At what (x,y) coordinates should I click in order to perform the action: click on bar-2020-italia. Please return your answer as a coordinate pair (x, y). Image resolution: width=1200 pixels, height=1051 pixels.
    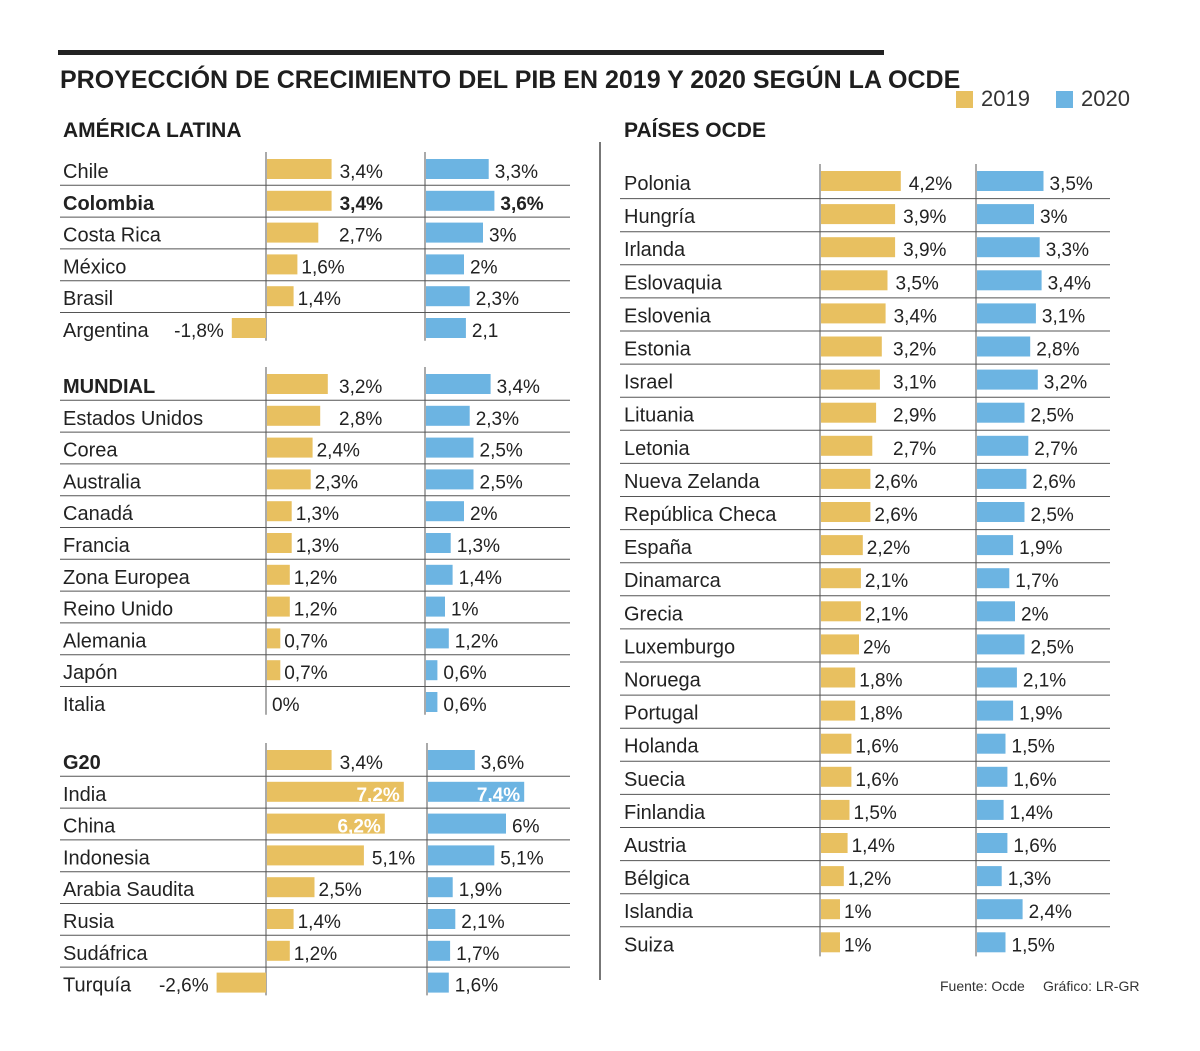
    Looking at the image, I should click on (432, 702).